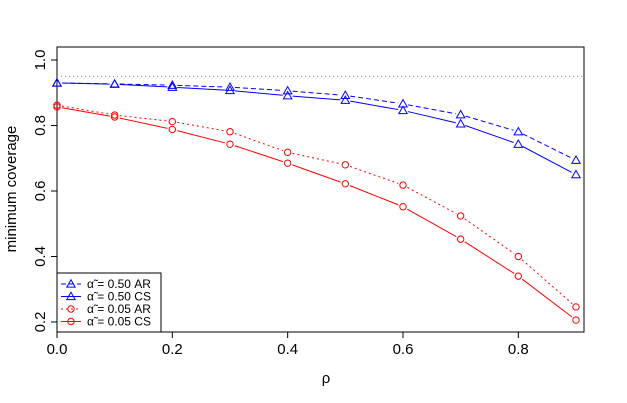 The width and height of the screenshot is (627, 403). Describe the element at coordinates (119, 284) in the screenshot. I see `legend-label: α̃ = 0.50 AR` at that location.